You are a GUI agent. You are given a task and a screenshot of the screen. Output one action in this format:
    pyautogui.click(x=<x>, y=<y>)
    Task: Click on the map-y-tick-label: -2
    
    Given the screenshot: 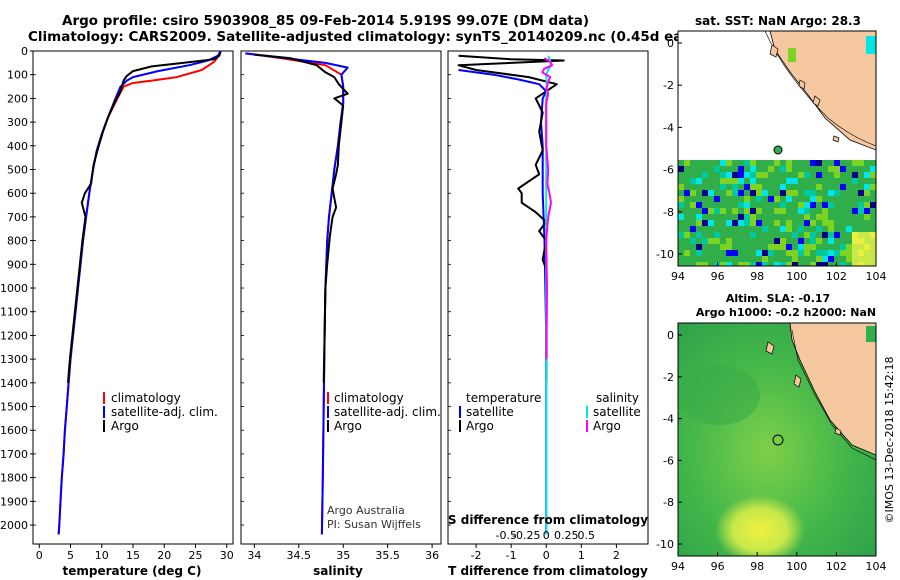 What is the action you would take?
    pyautogui.click(x=668, y=377)
    